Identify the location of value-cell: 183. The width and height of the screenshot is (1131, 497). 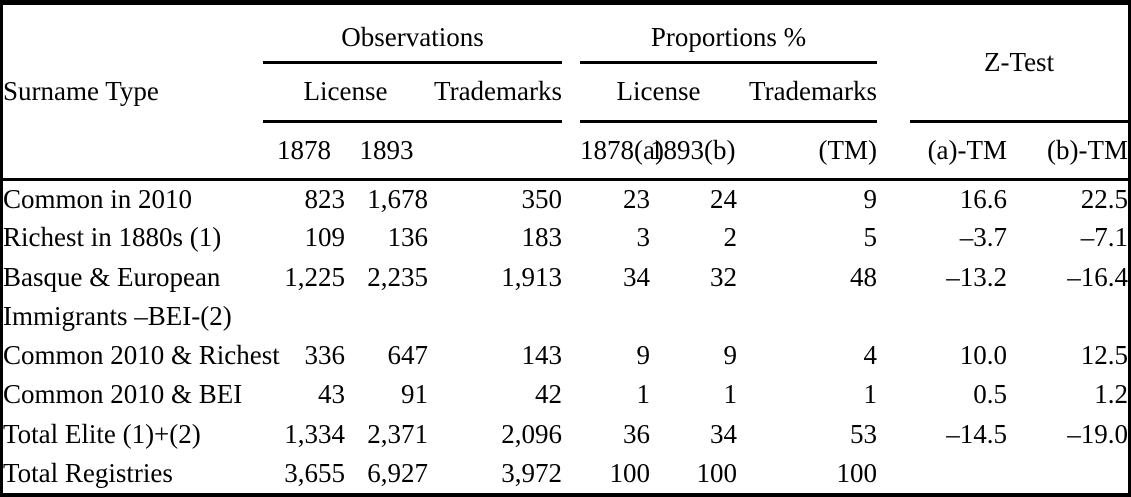
(542, 237).